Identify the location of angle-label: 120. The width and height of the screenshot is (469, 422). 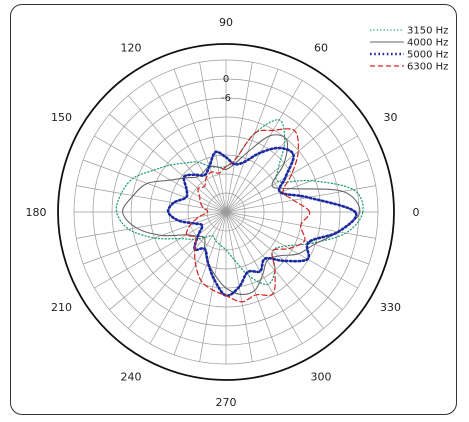
(131, 47).